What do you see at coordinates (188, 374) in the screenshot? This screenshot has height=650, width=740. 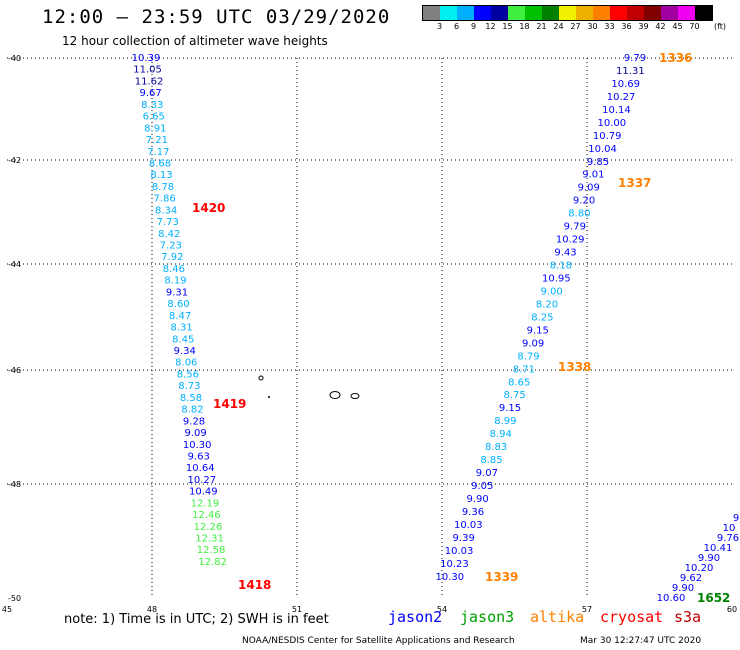 I see `track-value: 8.56` at bounding box center [188, 374].